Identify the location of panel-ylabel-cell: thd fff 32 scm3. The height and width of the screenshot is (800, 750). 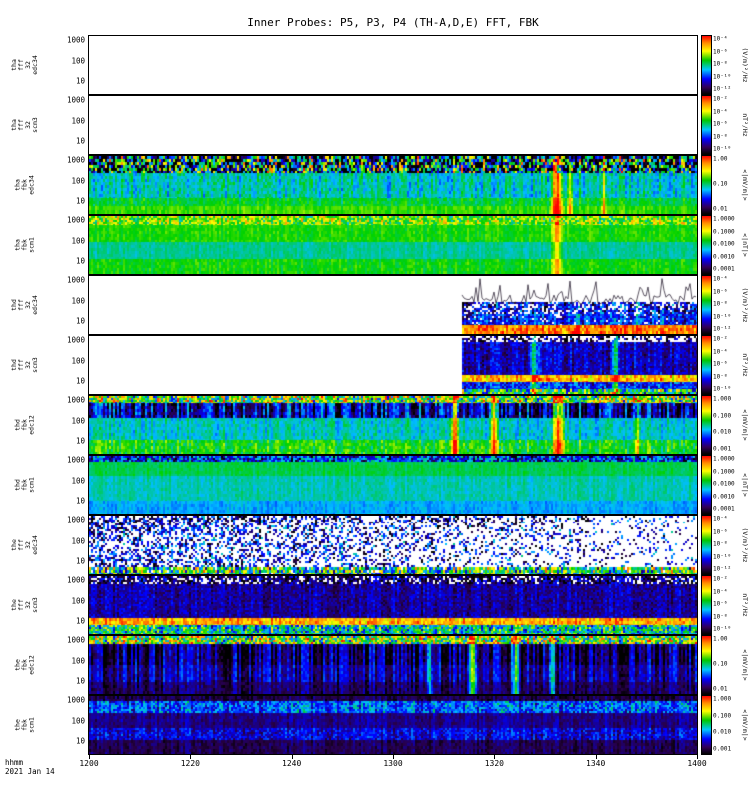
(23, 365).